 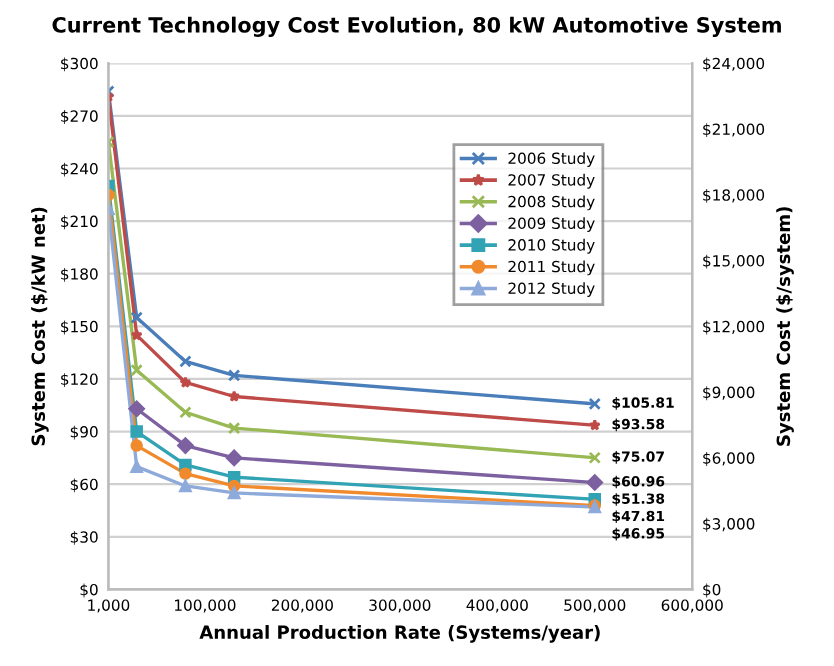 I want to click on y-axis-title: System Cost ($/kW net), so click(x=40, y=326).